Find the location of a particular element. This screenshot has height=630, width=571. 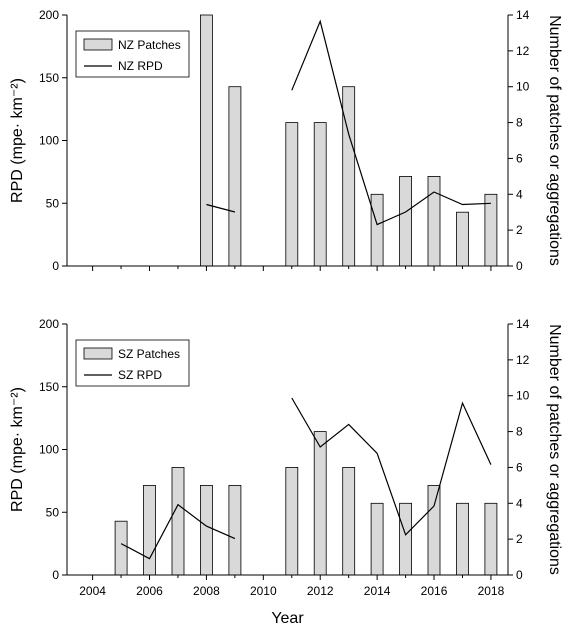

x-tick-label: 2014 is located at coordinates (377, 591).